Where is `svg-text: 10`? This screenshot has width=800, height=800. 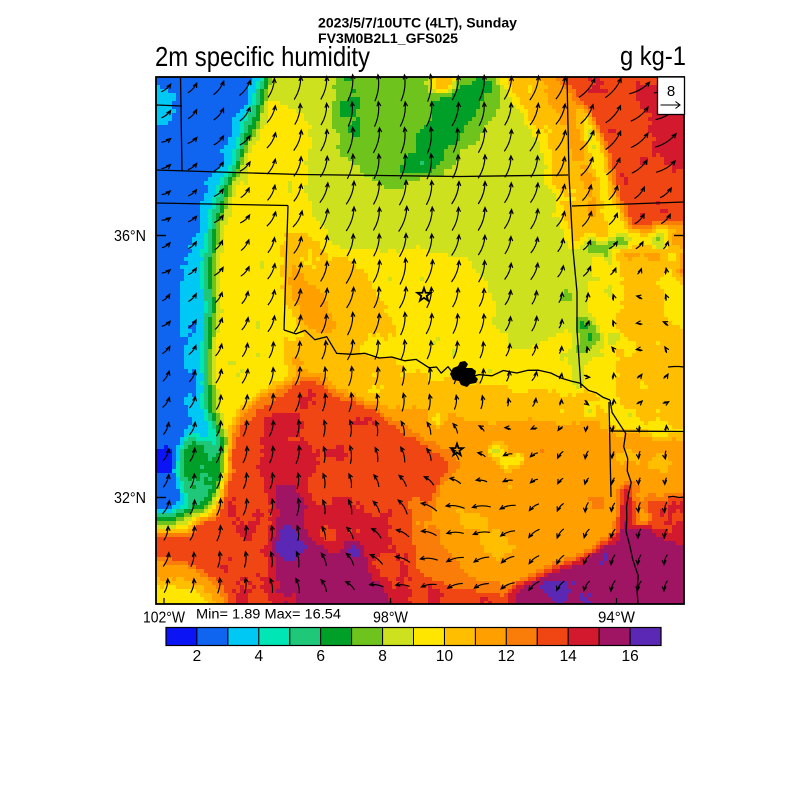 svg-text: 10 is located at coordinates (445, 656).